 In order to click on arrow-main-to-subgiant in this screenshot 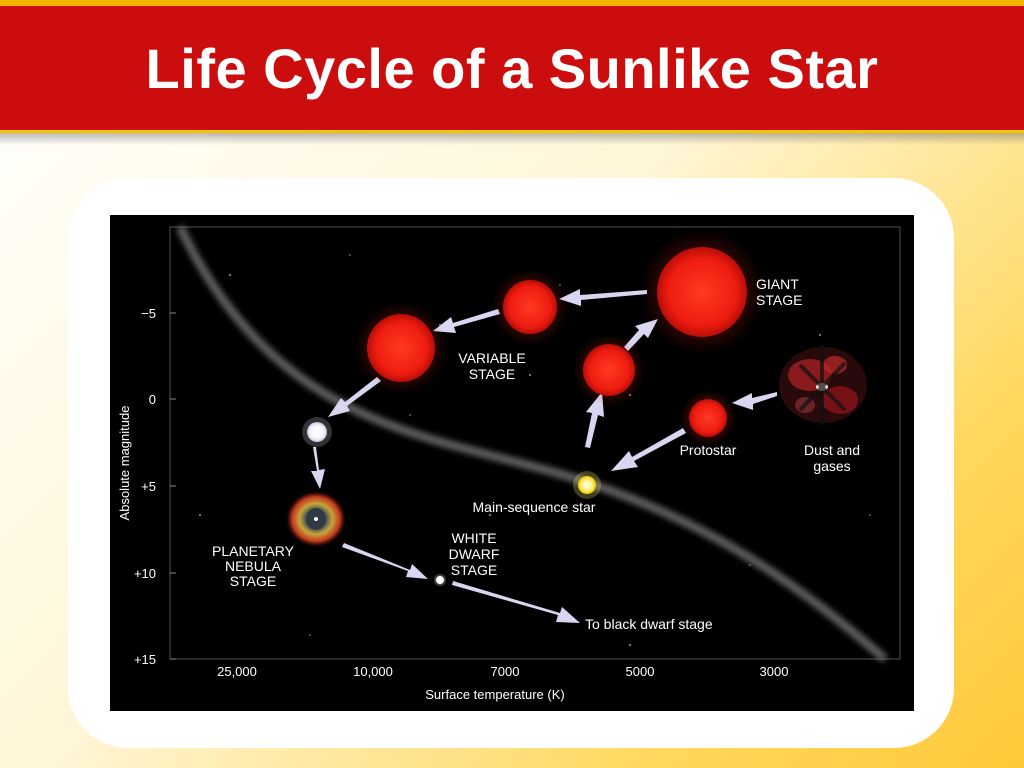, I will do `click(594, 420)`.